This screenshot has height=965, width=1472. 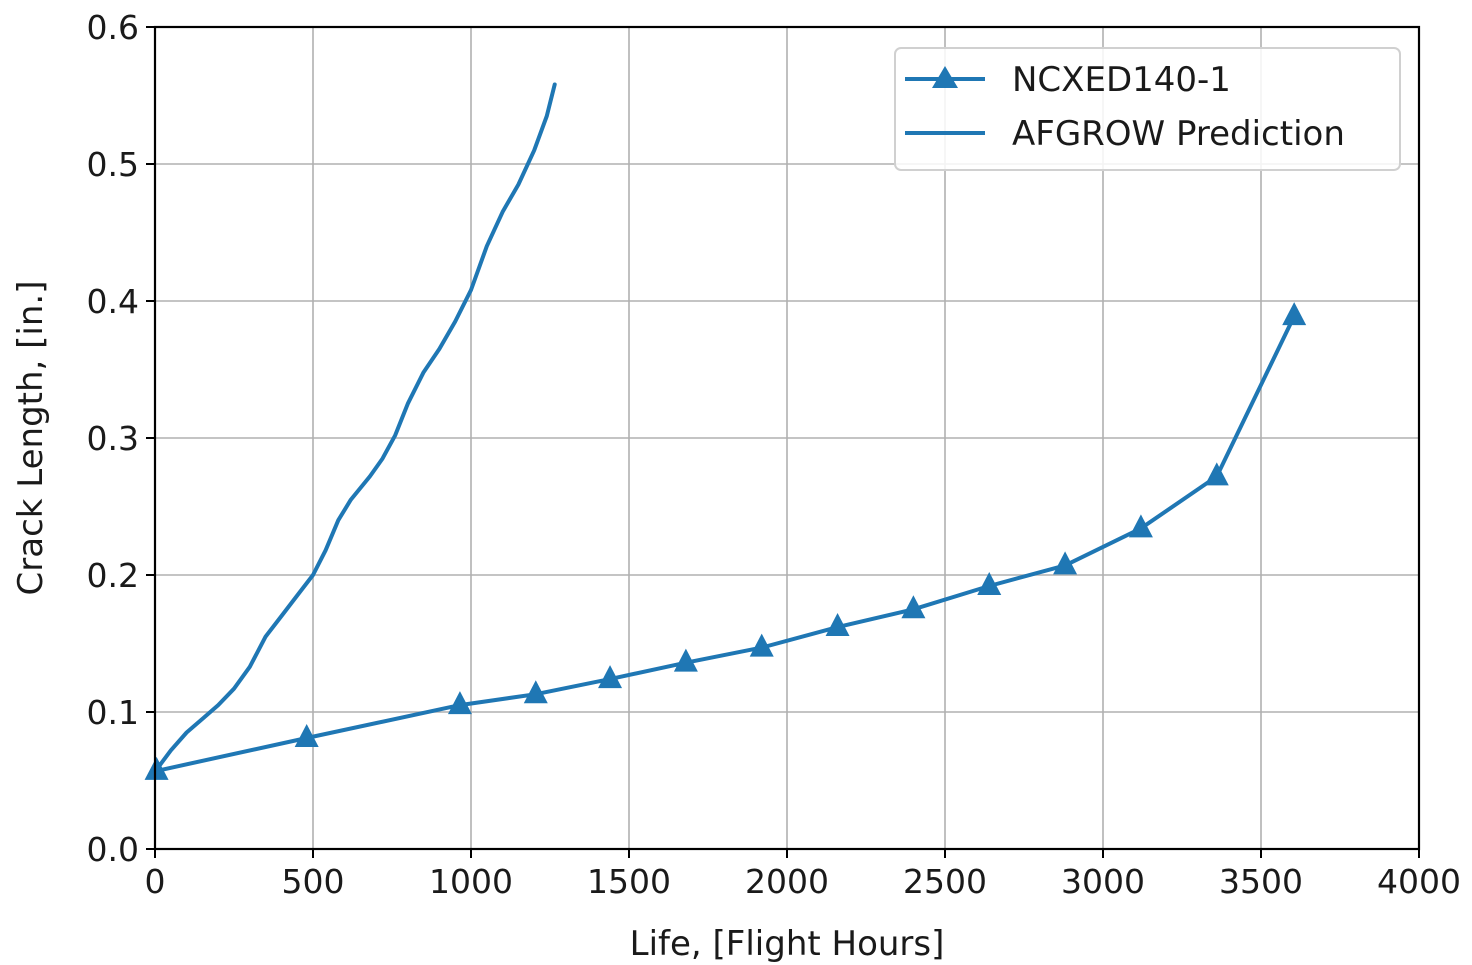 I want to click on y-axis-label: Crack Length, [in.], so click(x=31, y=438).